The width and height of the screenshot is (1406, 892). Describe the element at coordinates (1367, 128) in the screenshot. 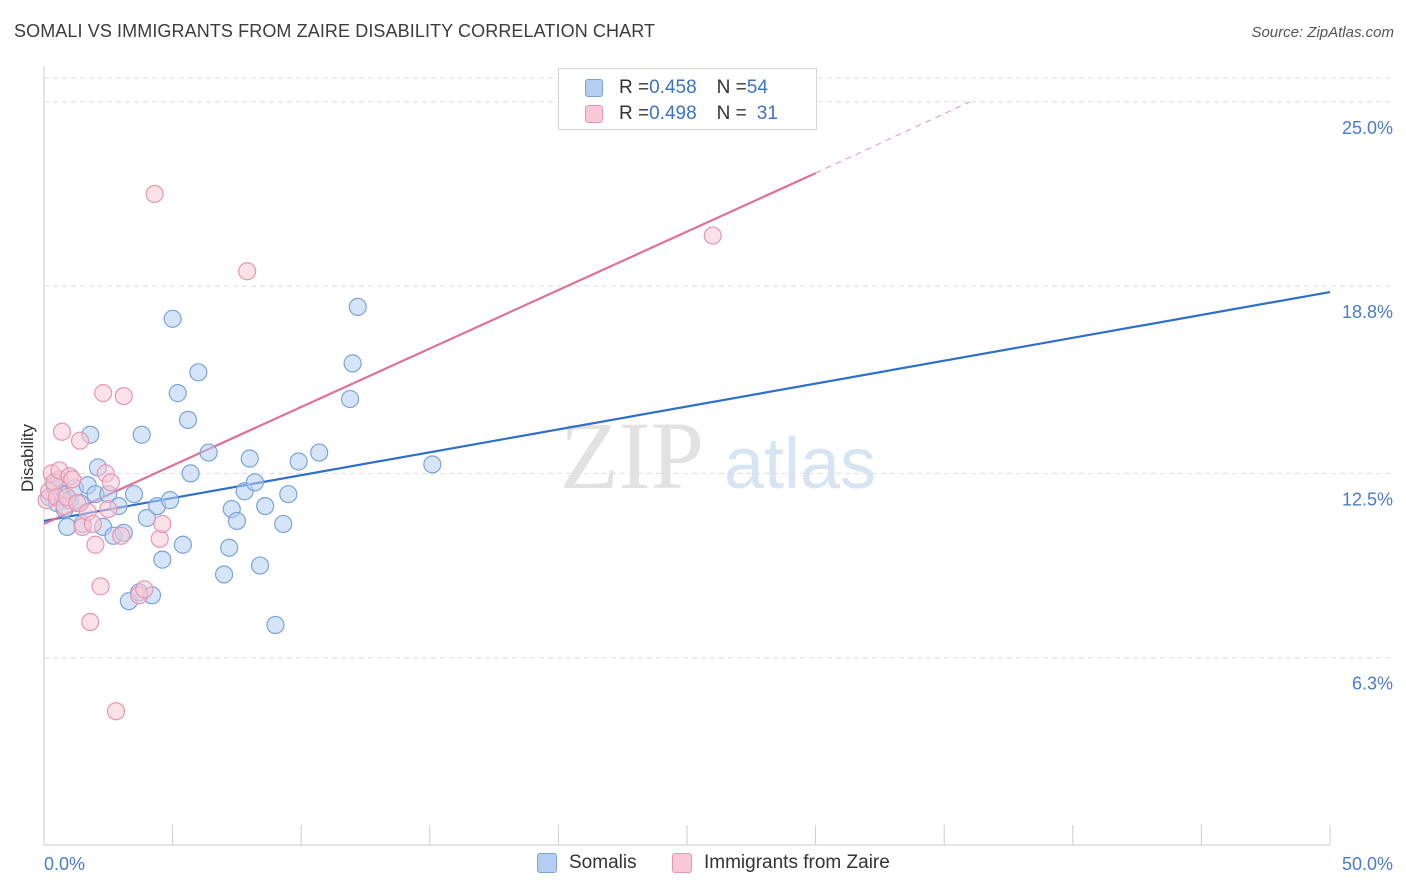

I see `y-tick-label: 25.0%` at that location.